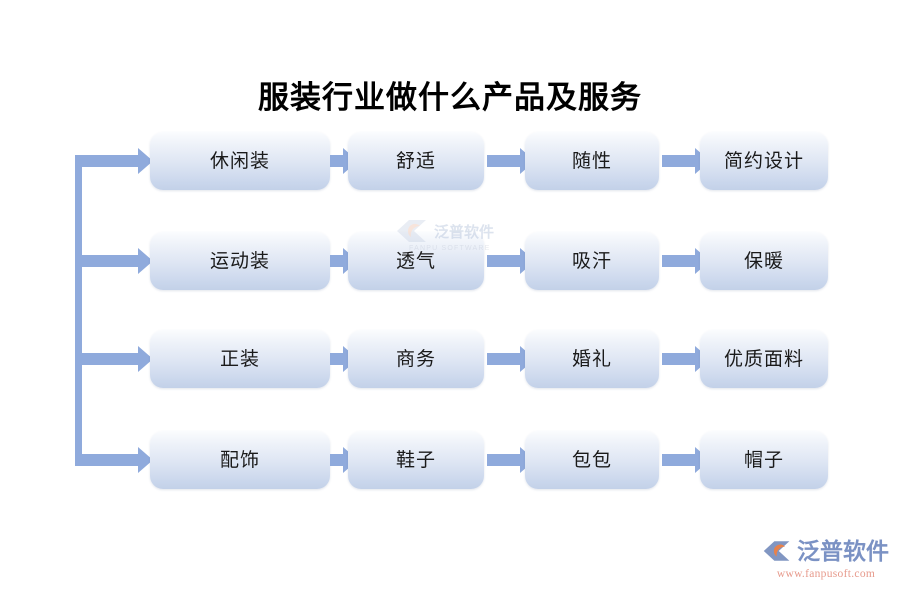 This screenshot has width=900, height=600. I want to click on node-label: 优质面料, so click(763, 359).